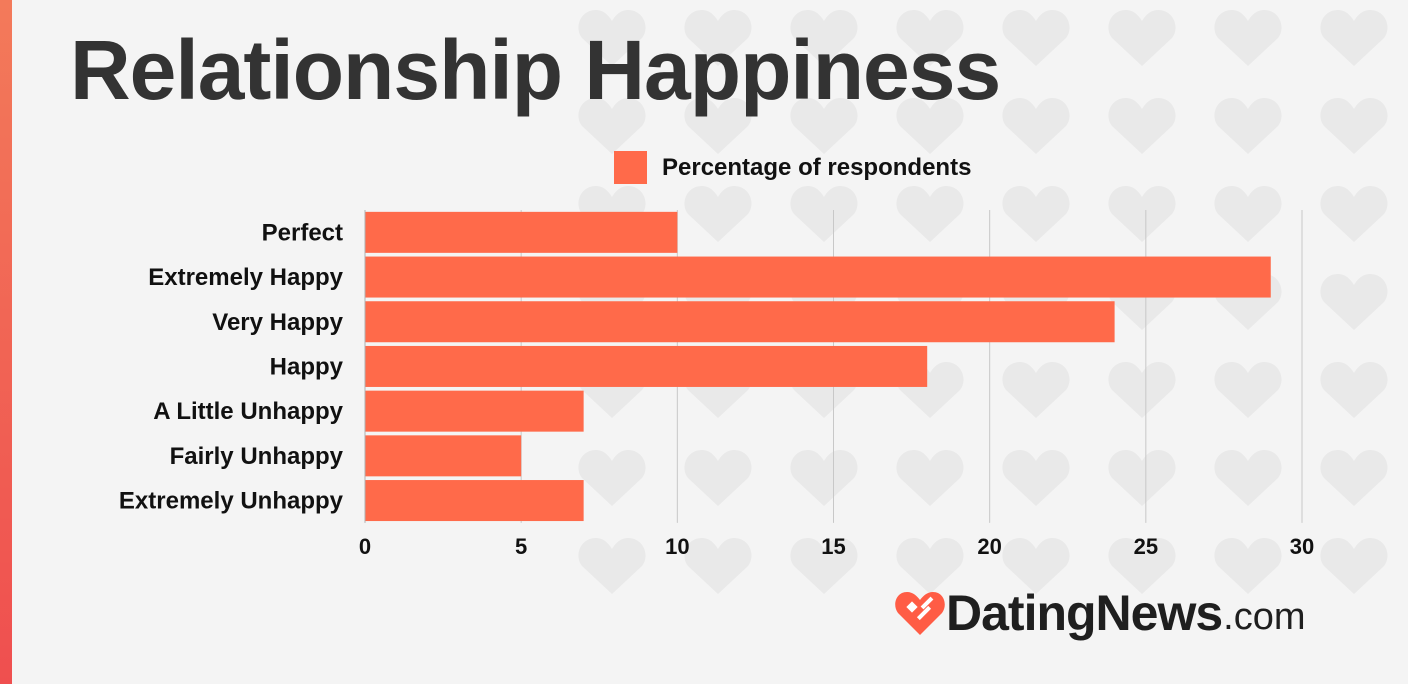 The height and width of the screenshot is (684, 1408). I want to click on x-tick-label: 5, so click(521, 546).